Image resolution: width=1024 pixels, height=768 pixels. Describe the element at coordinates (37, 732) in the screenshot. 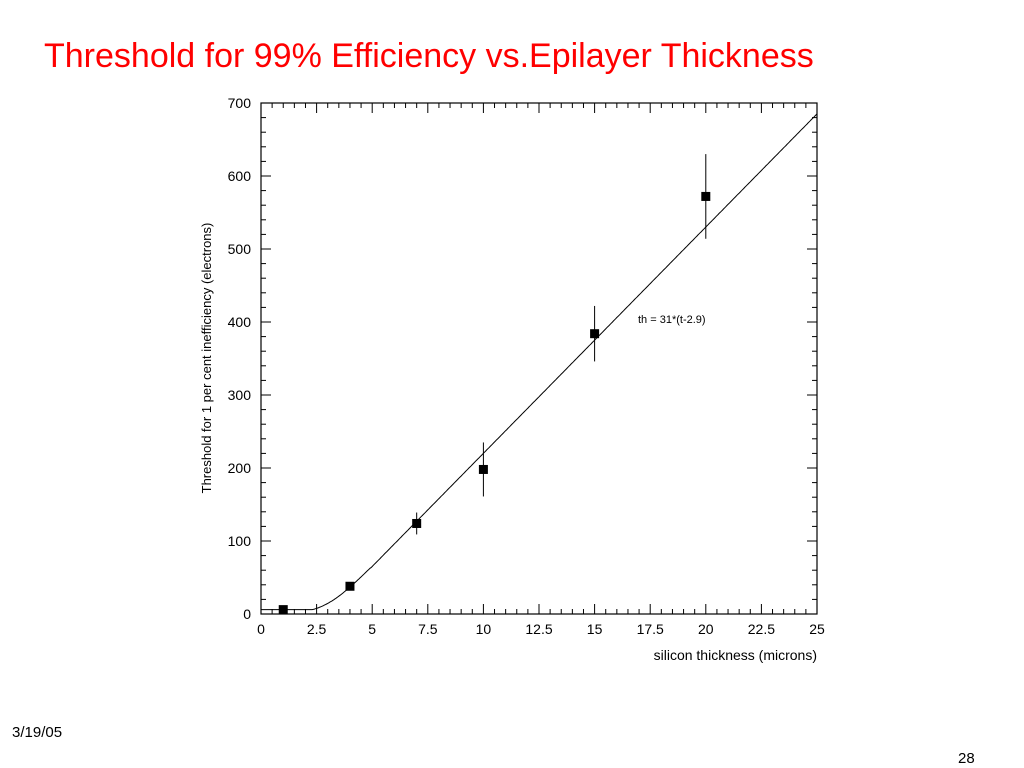

I see `footer-date: 3/19/05` at that location.